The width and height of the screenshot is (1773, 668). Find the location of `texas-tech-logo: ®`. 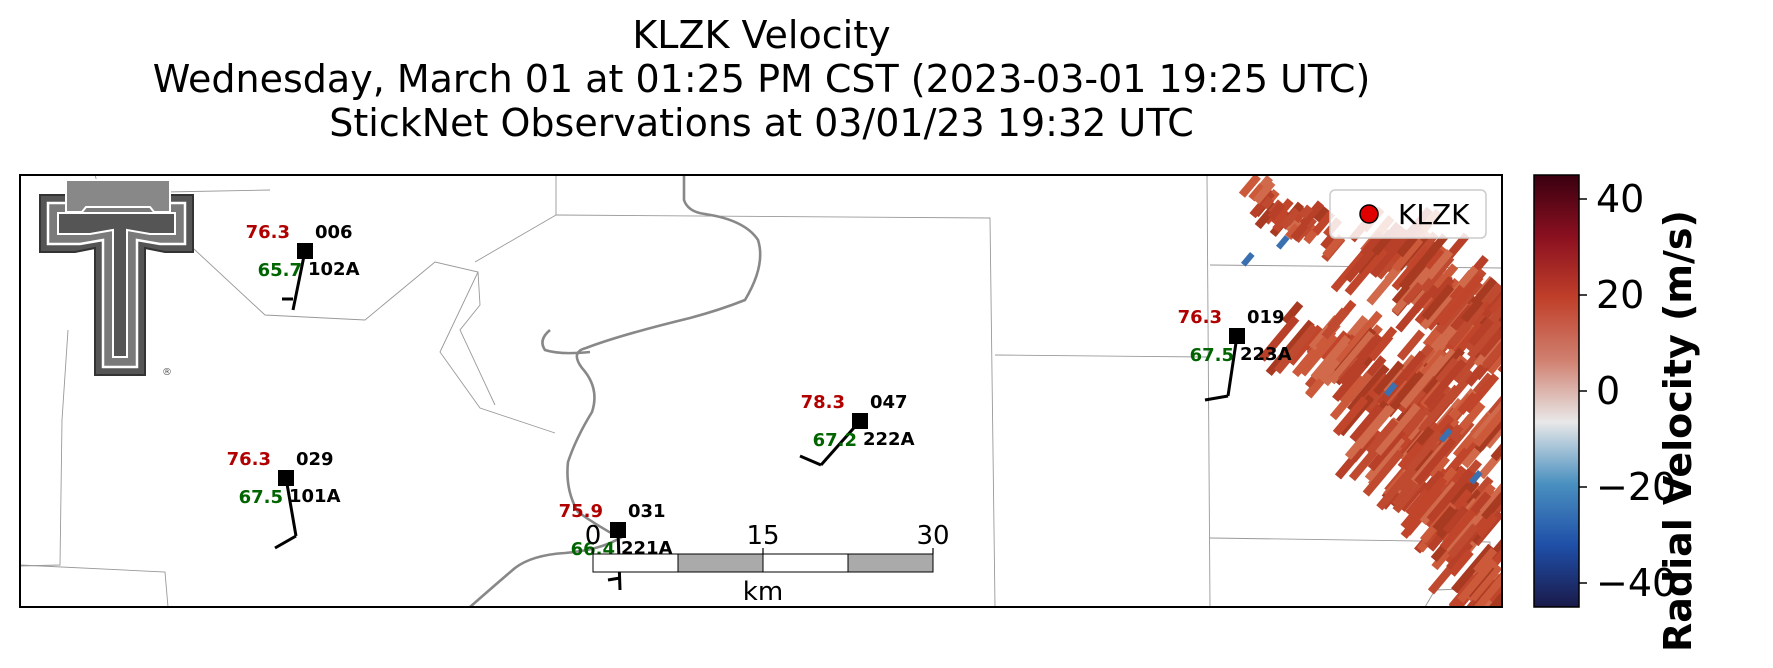

texas-tech-logo: ® is located at coordinates (116, 278).